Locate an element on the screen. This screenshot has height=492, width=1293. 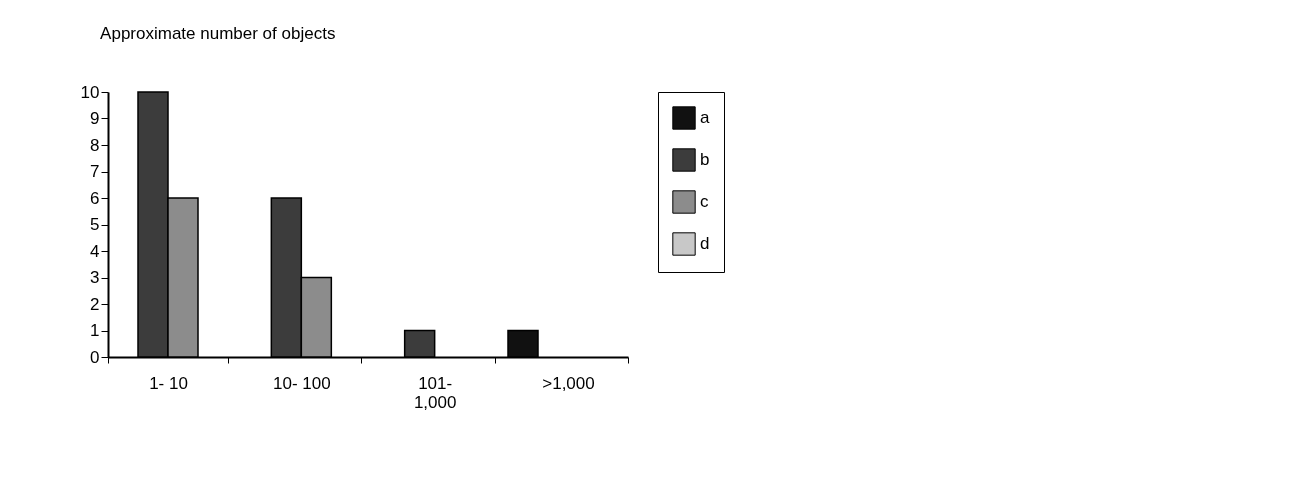
y-tick-label: 9 is located at coordinates (95, 118).